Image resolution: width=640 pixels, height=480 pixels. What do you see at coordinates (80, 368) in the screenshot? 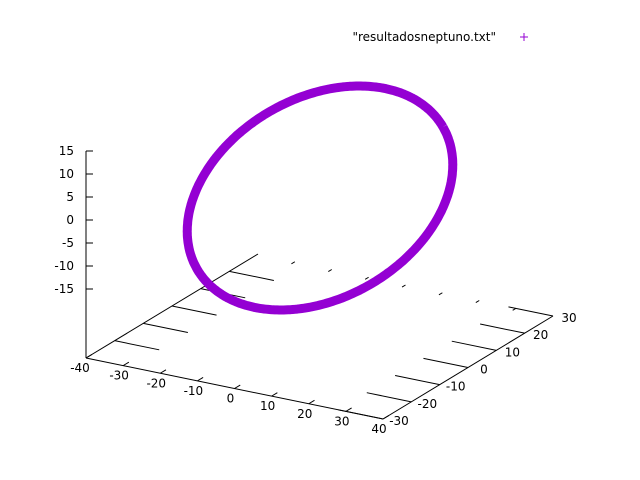
I see `x-tick-label: -40` at bounding box center [80, 368].